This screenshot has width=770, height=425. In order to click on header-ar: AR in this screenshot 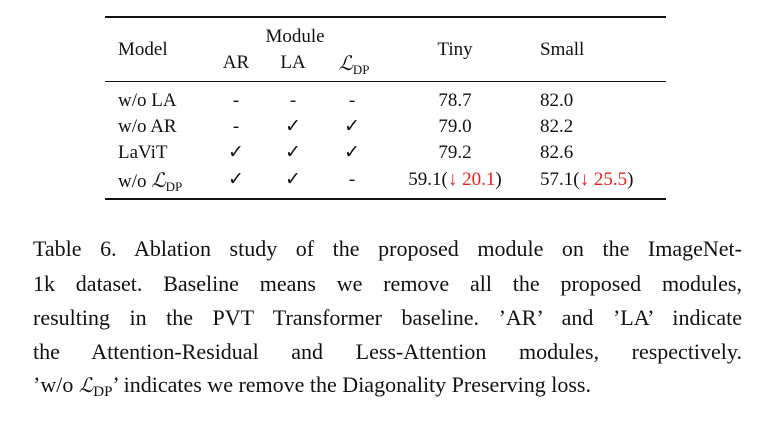, I will do `click(236, 62)`.